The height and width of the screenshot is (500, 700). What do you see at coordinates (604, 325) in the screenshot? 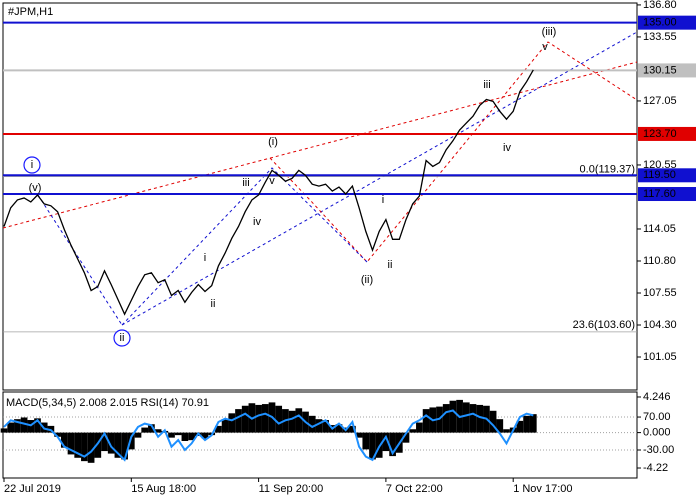
I see `fib-label: 23.6(103.60)` at bounding box center [604, 325].